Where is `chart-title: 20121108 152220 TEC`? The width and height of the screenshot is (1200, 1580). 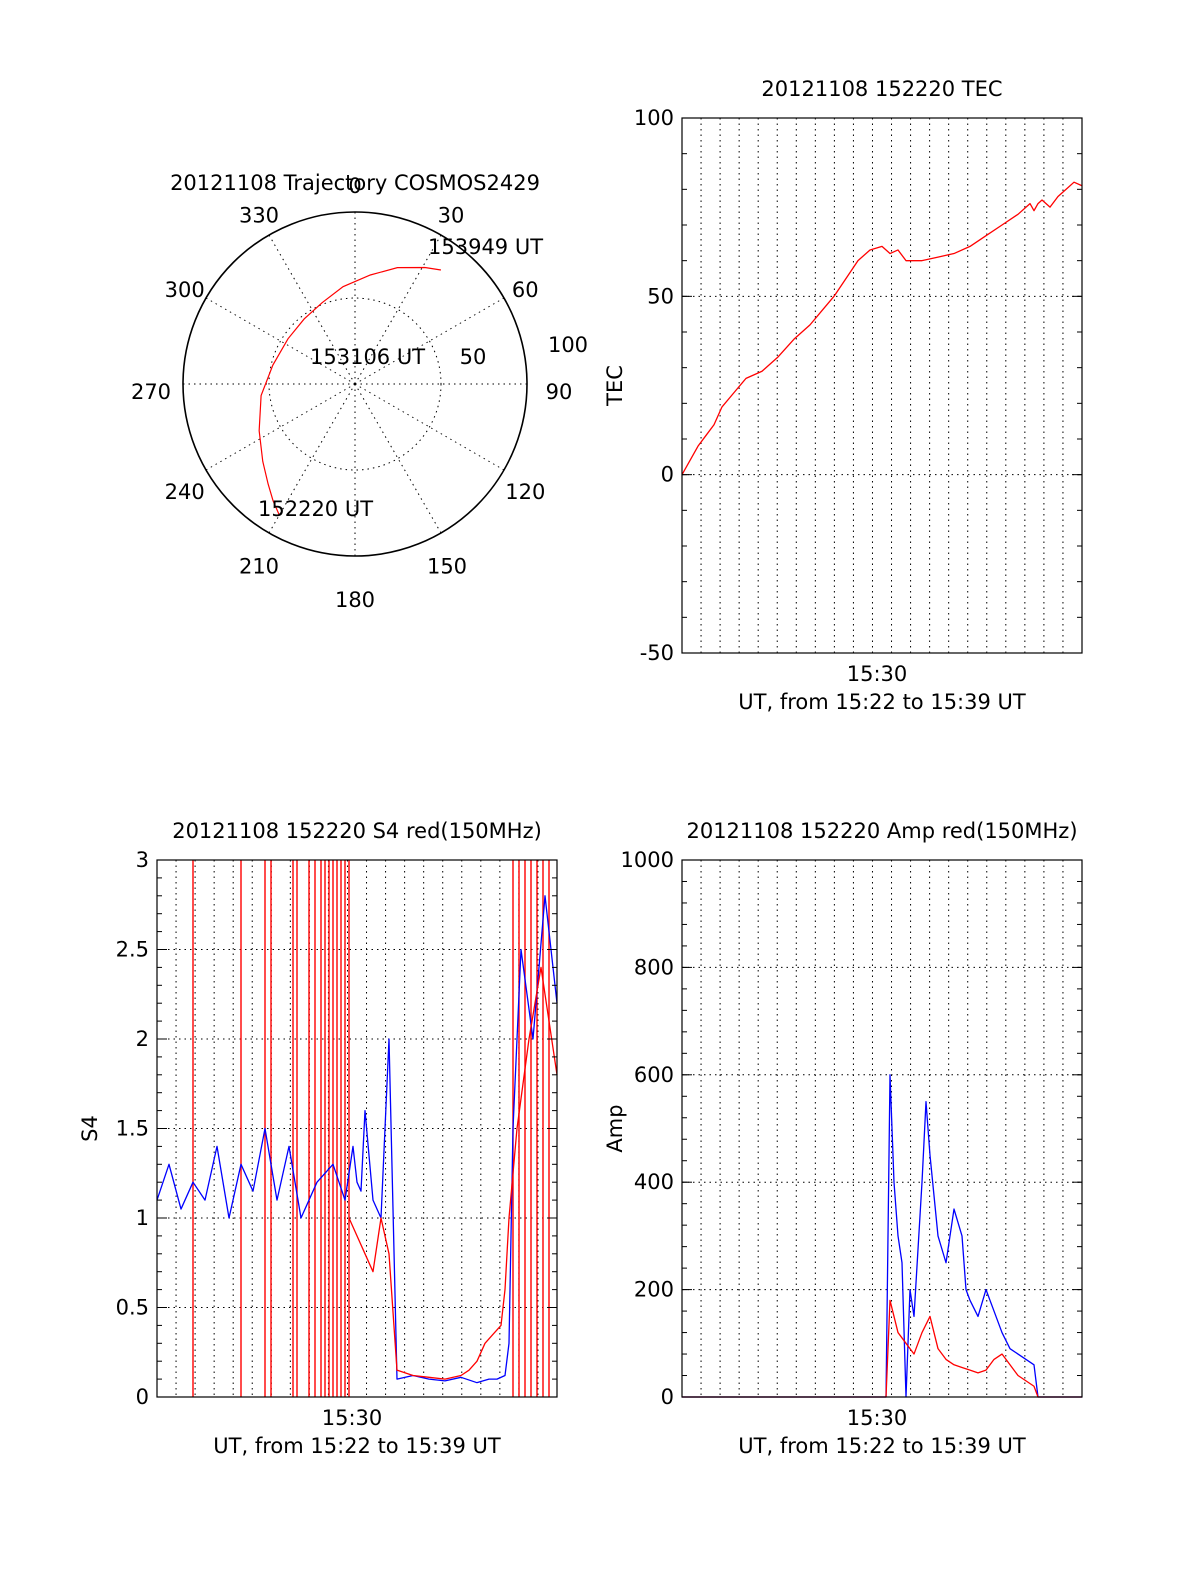 chart-title: 20121108 152220 TEC is located at coordinates (881, 89).